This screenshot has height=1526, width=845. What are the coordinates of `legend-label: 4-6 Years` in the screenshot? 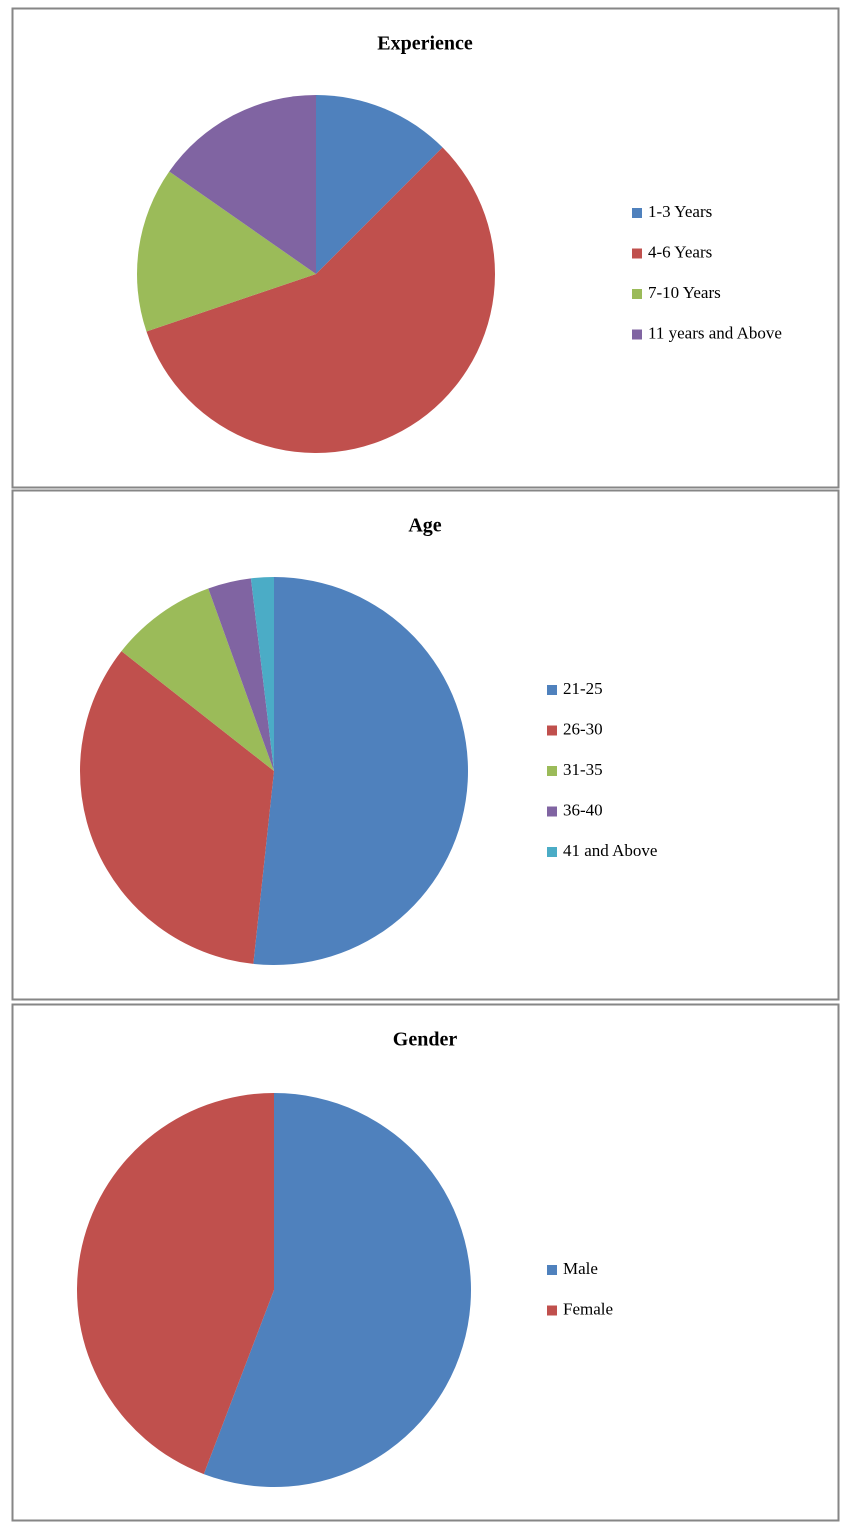 It's located at (680, 251).